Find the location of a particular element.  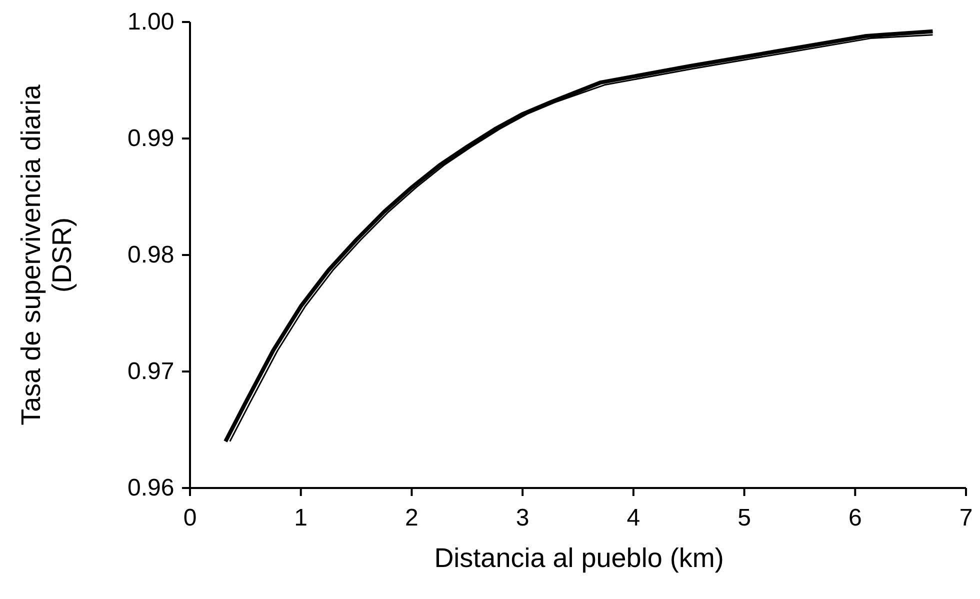

x-axis-title: Distancia al pueblo (km) is located at coordinates (579, 558).